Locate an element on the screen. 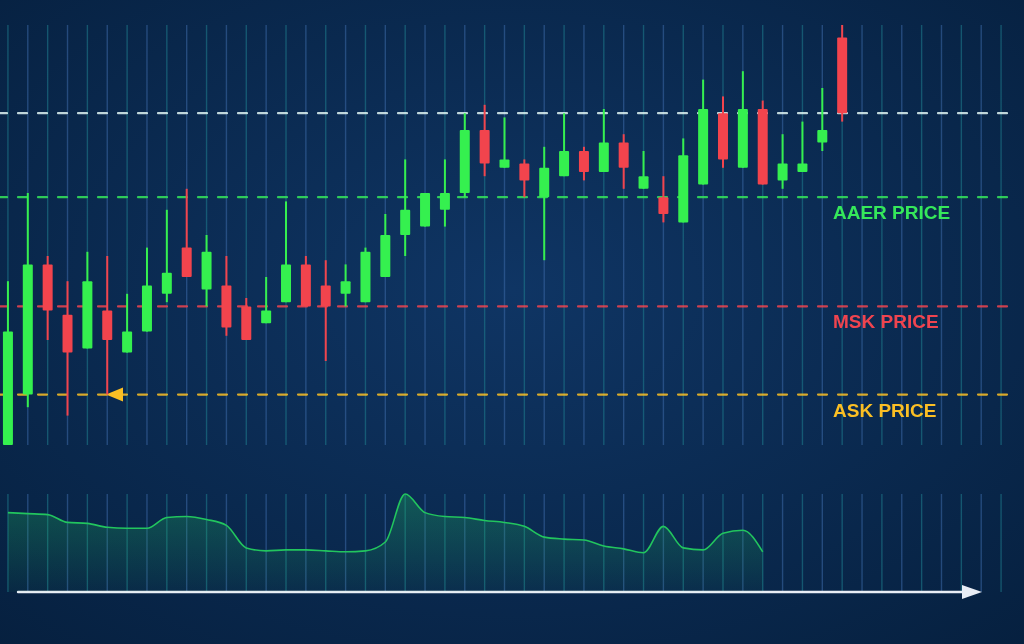  ref-line-label: ASK PRICE is located at coordinates (885, 410).